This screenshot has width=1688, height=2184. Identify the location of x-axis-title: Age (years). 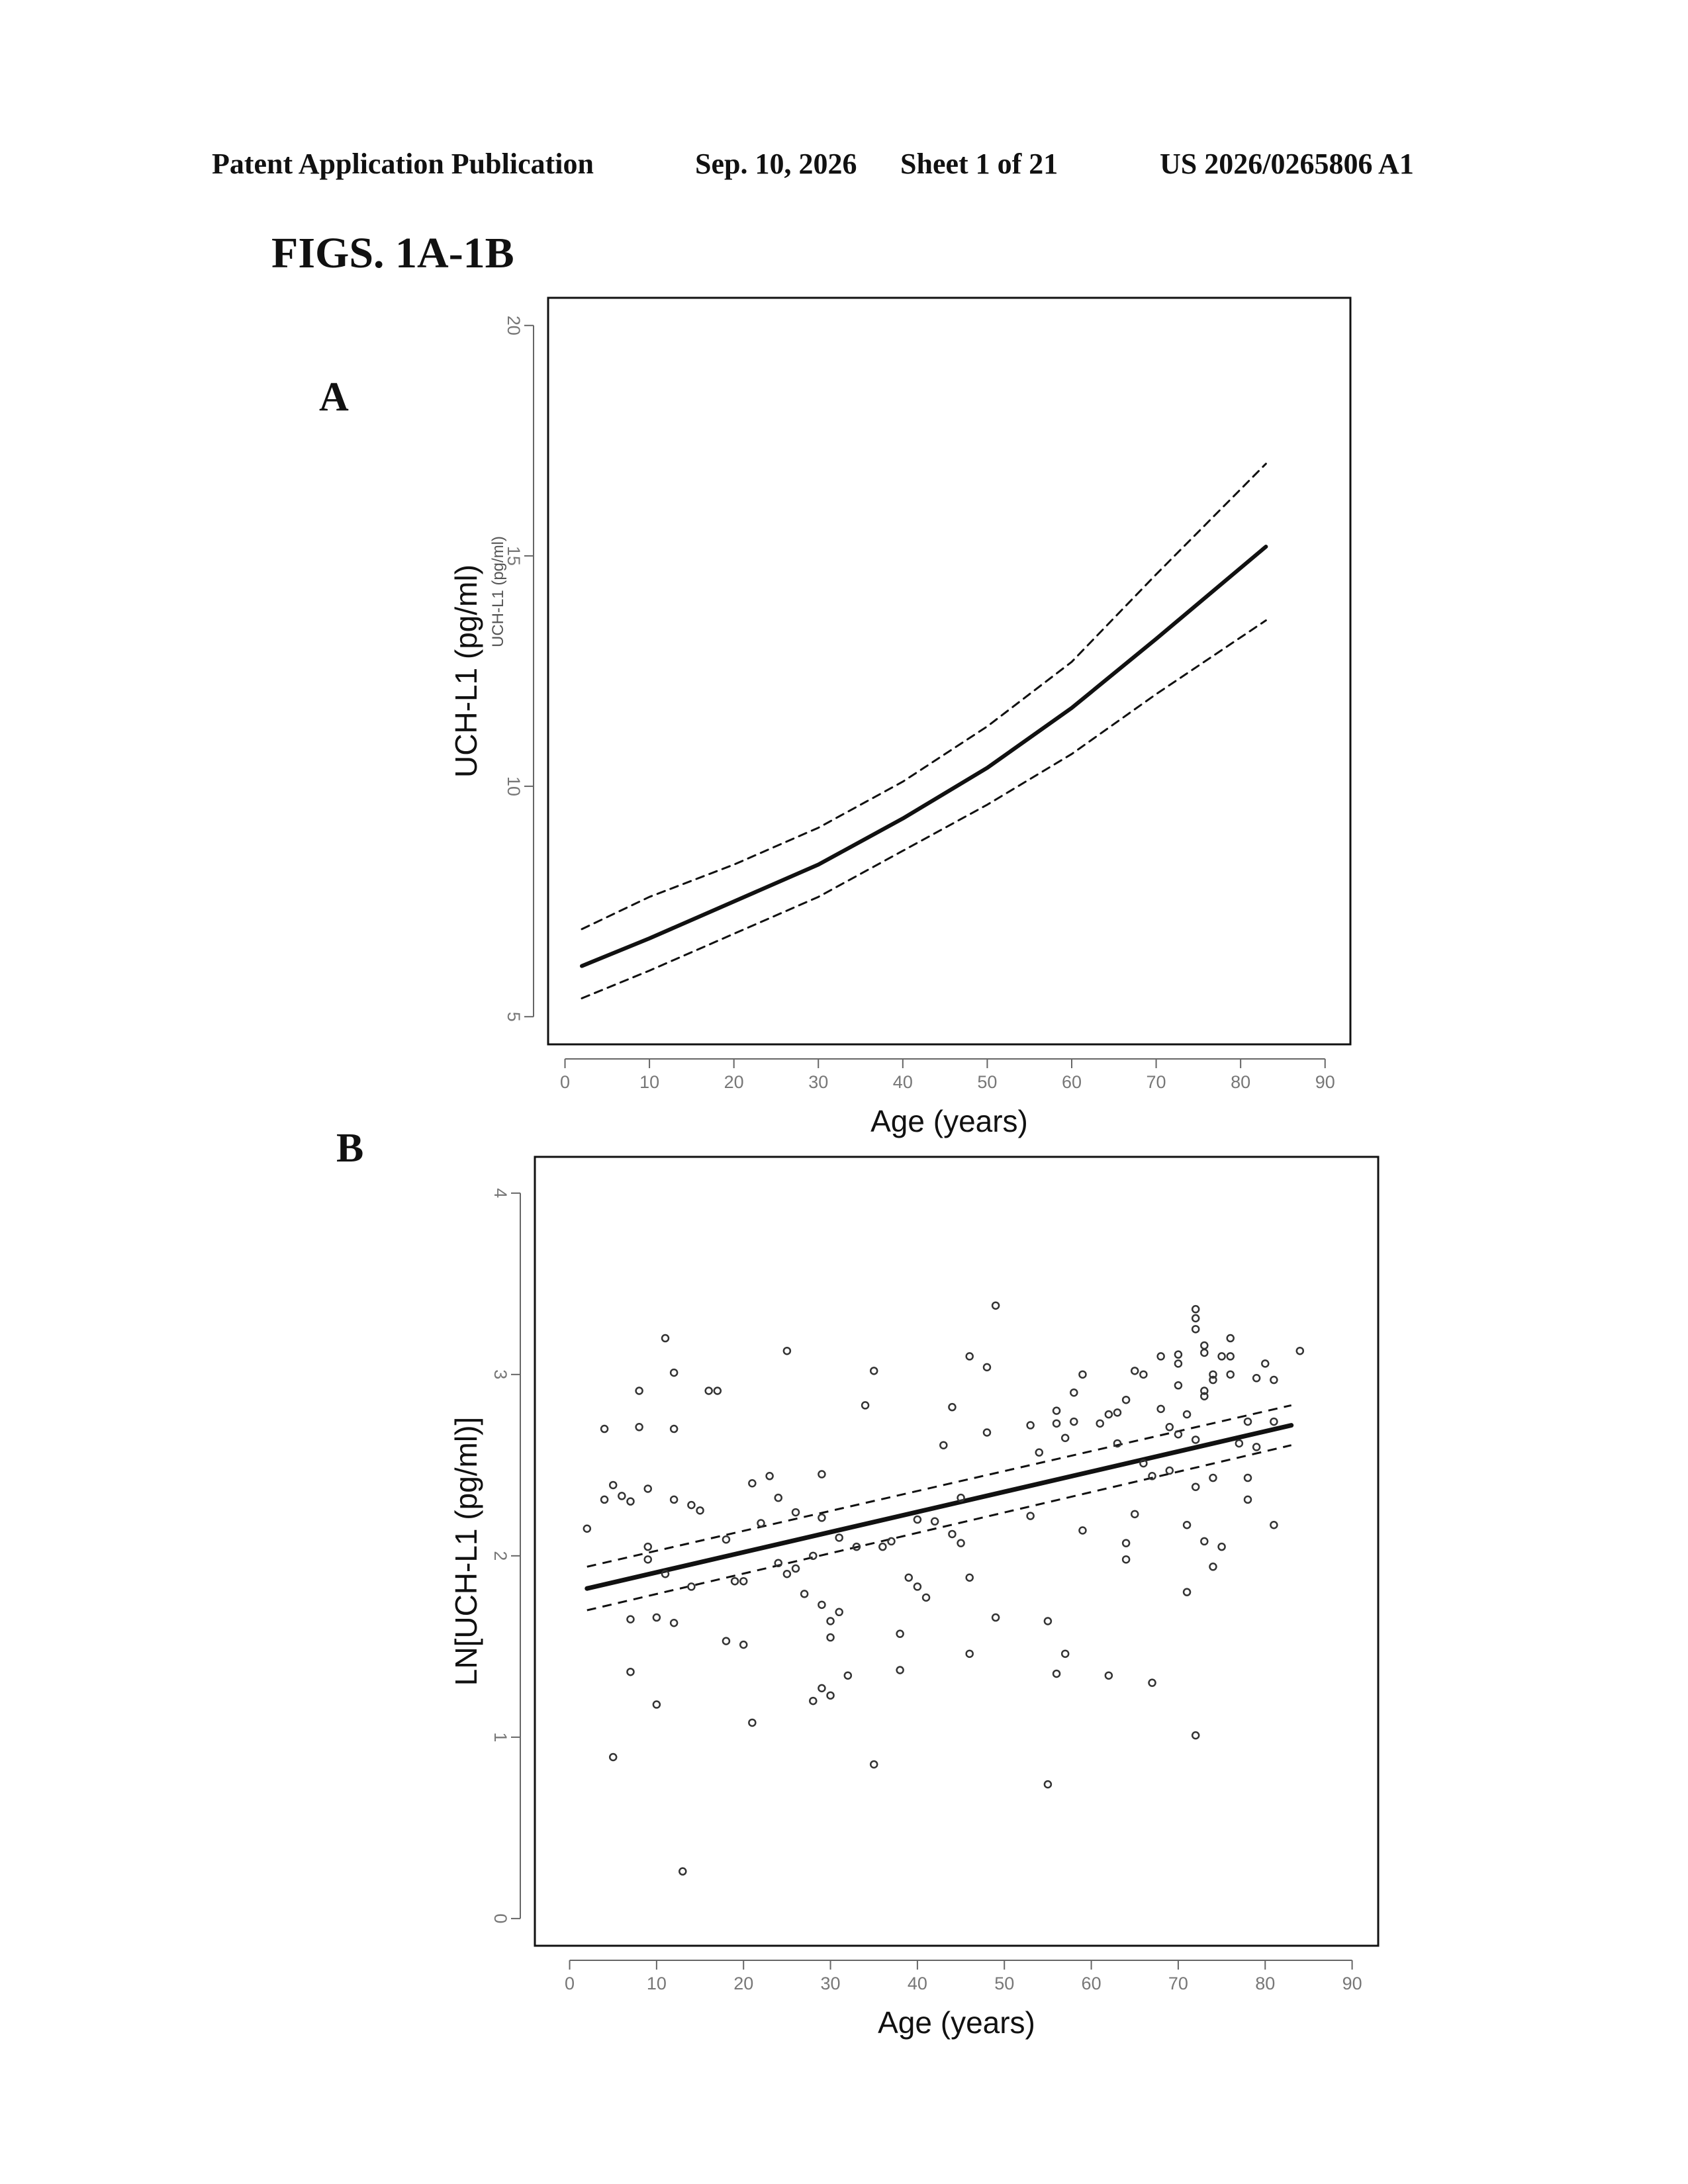
(956, 2022).